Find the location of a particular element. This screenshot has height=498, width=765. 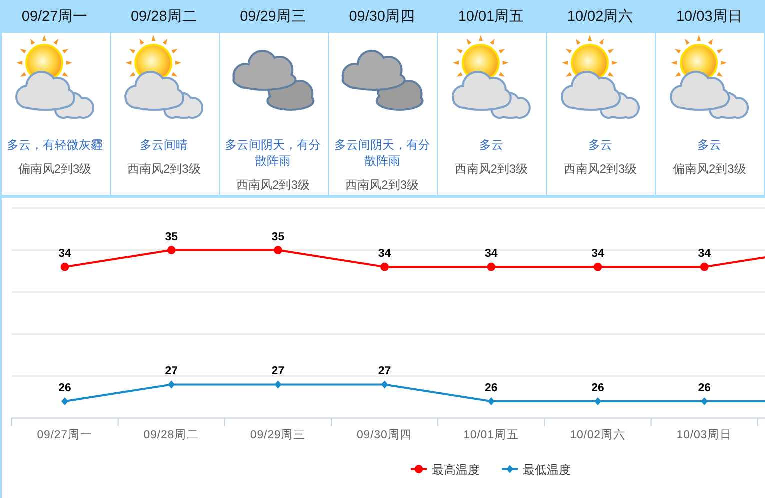

text: 多云，有轻微灰霾 is located at coordinates (55, 145).